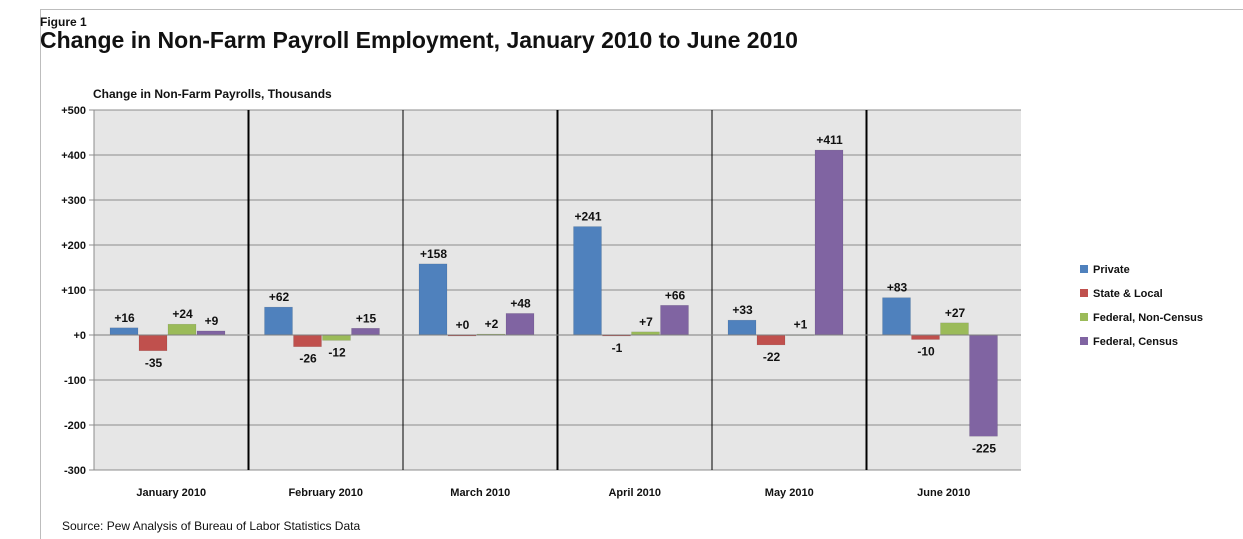 This screenshot has height=539, width=1243. Describe the element at coordinates (325, 493) in the screenshot. I see `x-category-label: February 2010` at that location.